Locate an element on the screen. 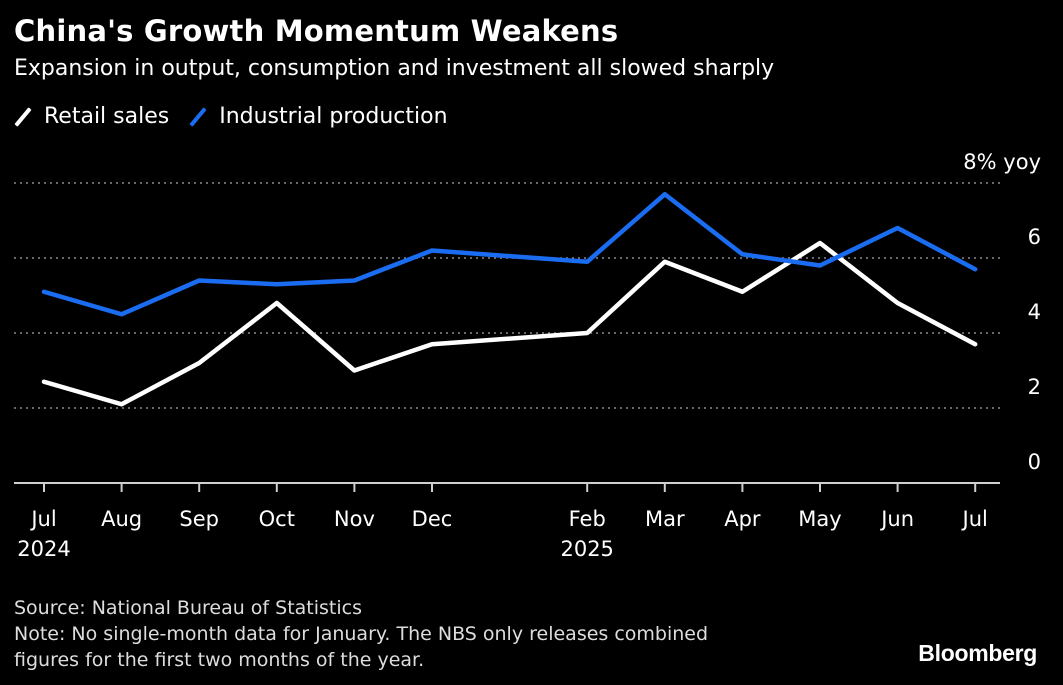 The height and width of the screenshot is (685, 1063). y-tick-label: 8% yoy is located at coordinates (1002, 162).